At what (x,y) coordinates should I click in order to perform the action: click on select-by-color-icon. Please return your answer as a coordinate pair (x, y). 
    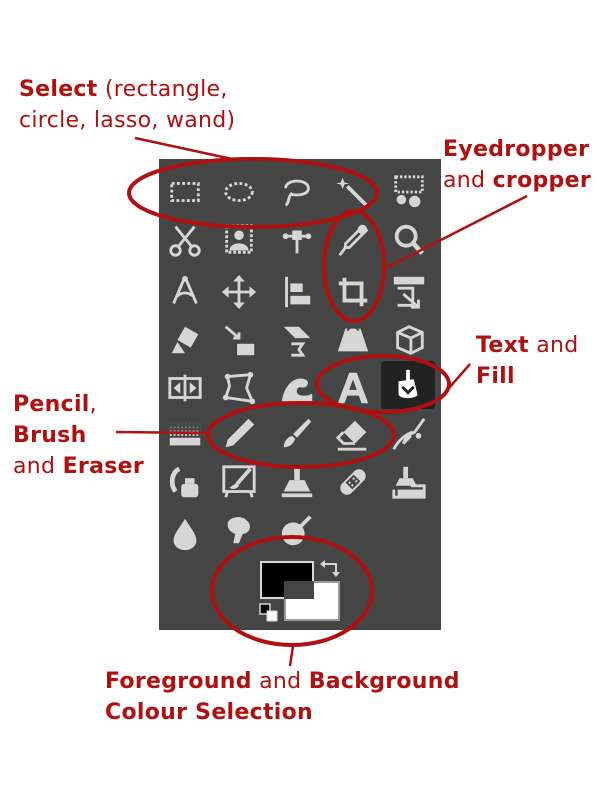
    Looking at the image, I should click on (409, 192).